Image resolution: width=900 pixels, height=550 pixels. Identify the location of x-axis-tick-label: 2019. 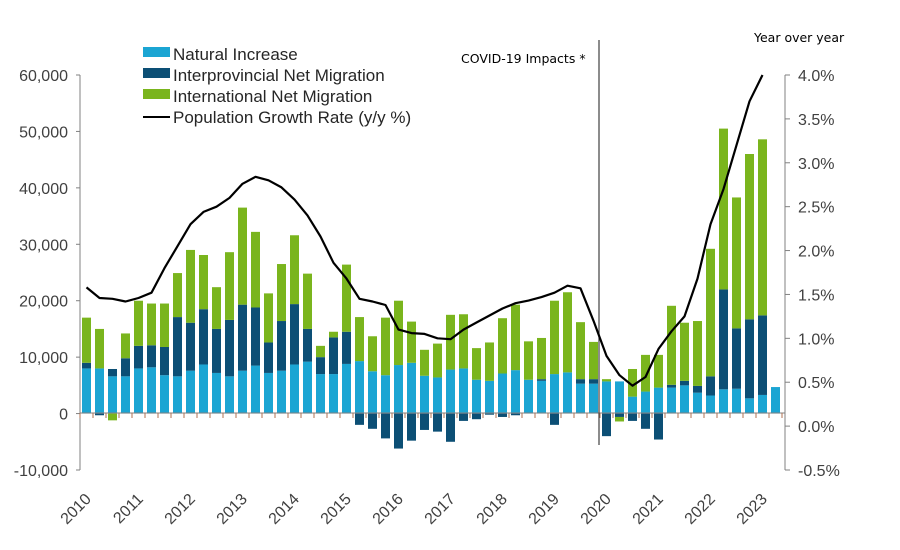
(544, 509).